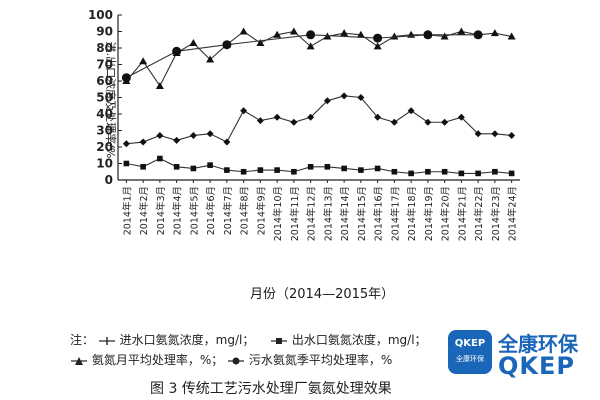 The height and width of the screenshot is (400, 600). I want to click on y-tick-label: 30, so click(104, 131).